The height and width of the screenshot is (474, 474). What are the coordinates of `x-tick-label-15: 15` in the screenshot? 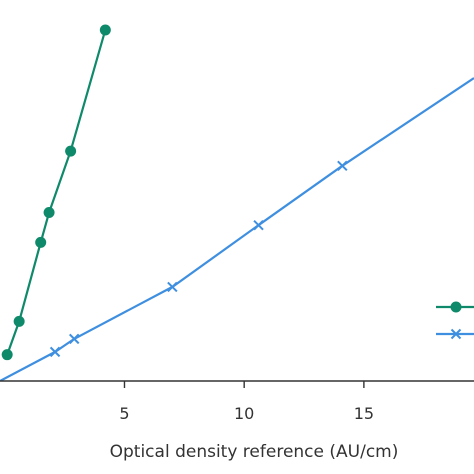 It's located at (364, 413).